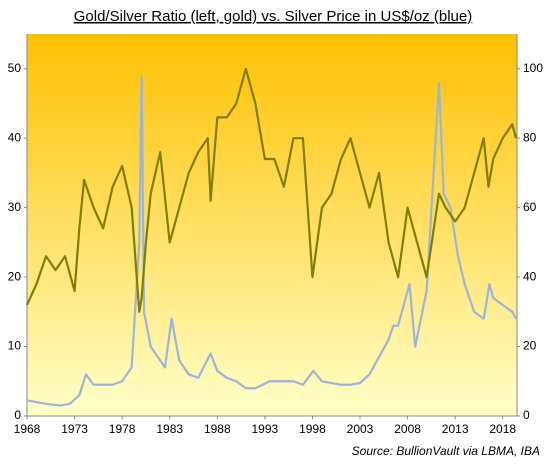 This screenshot has width=547, height=465. Describe the element at coordinates (15, 137) in the screenshot. I see `y-tick-label: 40` at that location.